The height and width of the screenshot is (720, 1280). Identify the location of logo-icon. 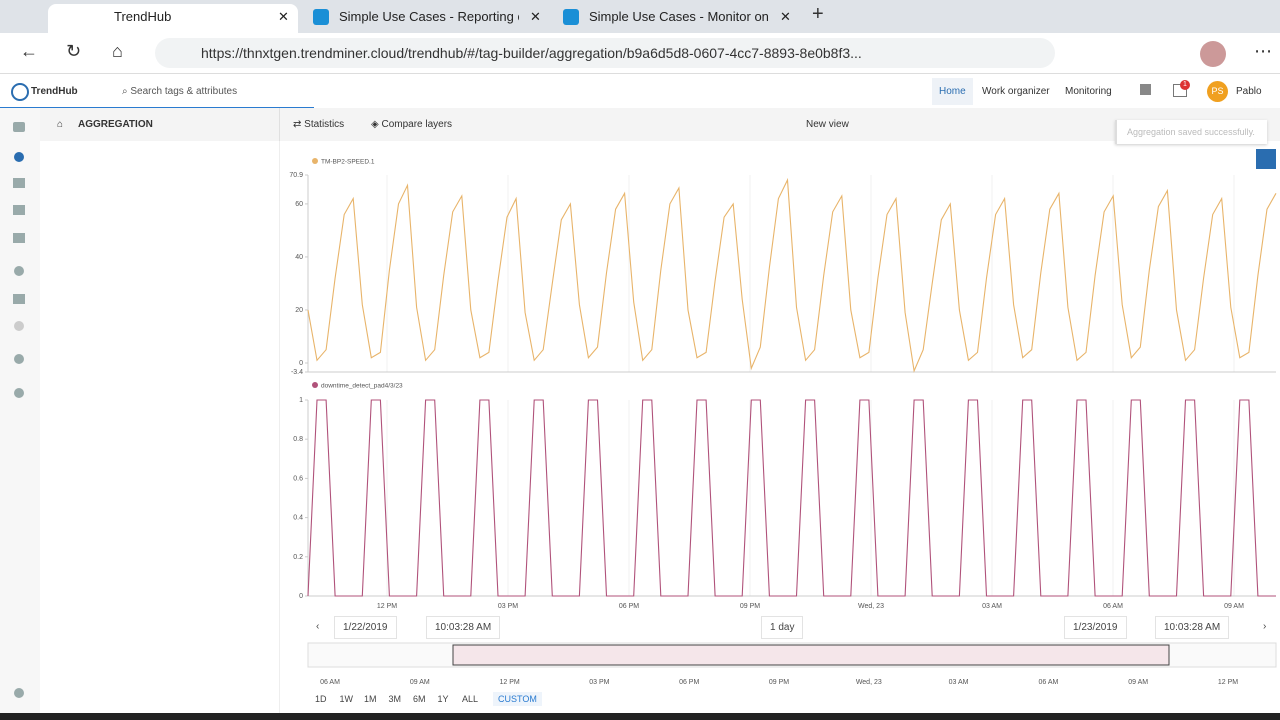
(20, 92).